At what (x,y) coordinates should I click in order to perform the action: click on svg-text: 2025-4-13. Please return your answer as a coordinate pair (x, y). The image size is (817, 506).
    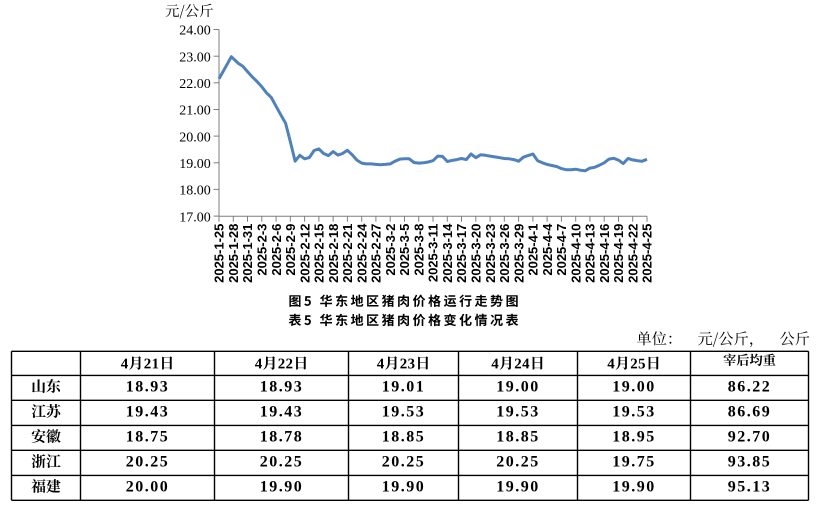
    Looking at the image, I should click on (590, 253).